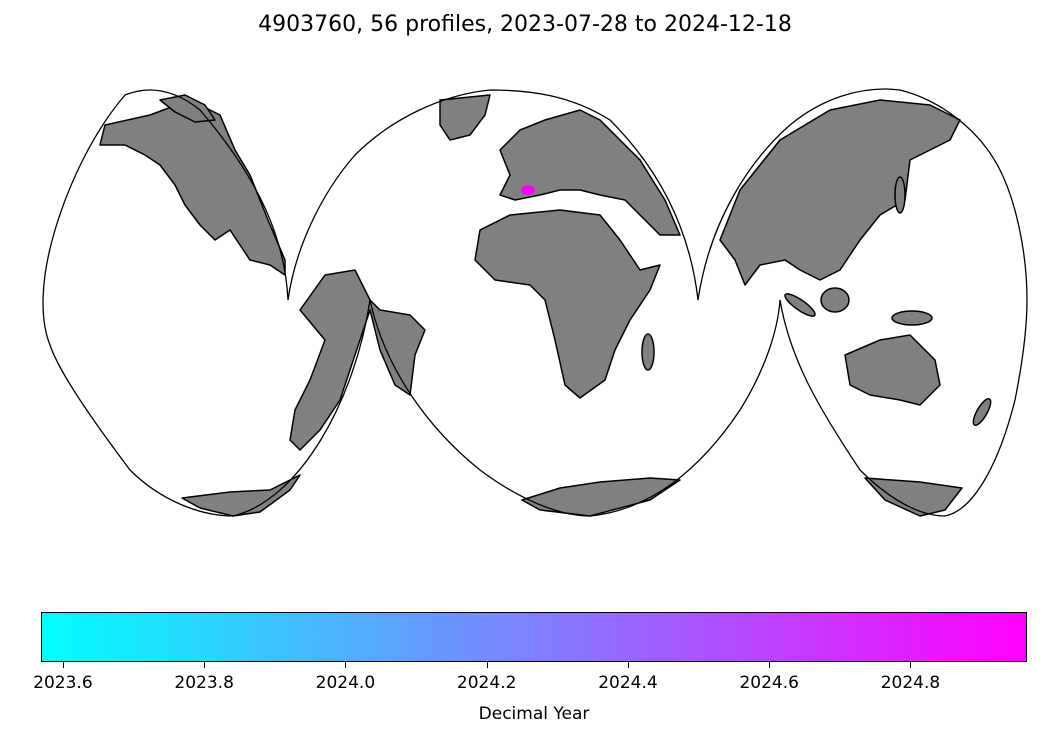 The width and height of the screenshot is (1050, 750). What do you see at coordinates (486, 683) in the screenshot?
I see `colorbar-tick-label: 2024.2` at bounding box center [486, 683].